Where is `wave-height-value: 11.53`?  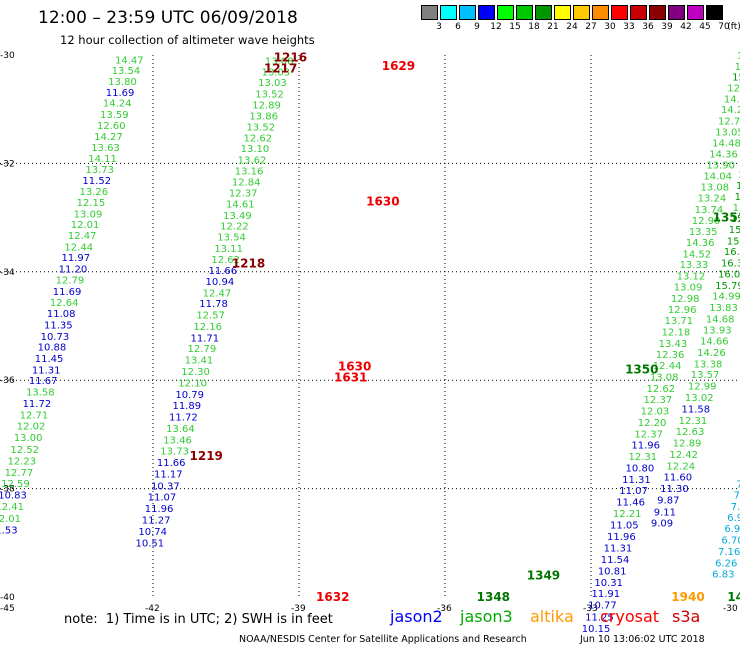 wave-height-value: 11.53 is located at coordinates (9, 530).